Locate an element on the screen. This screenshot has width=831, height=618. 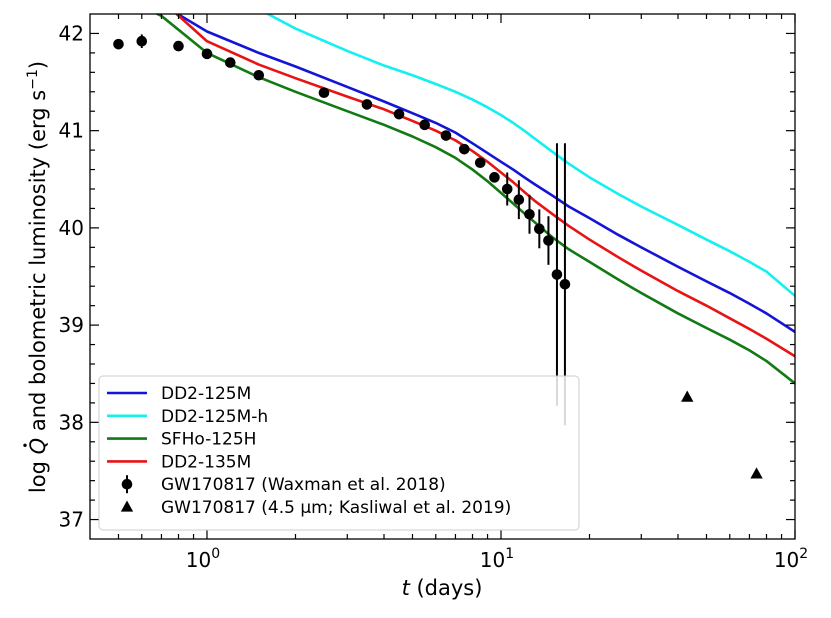
legend-label: GW170817 (Waxman et al. 2018) is located at coordinates (303, 485).